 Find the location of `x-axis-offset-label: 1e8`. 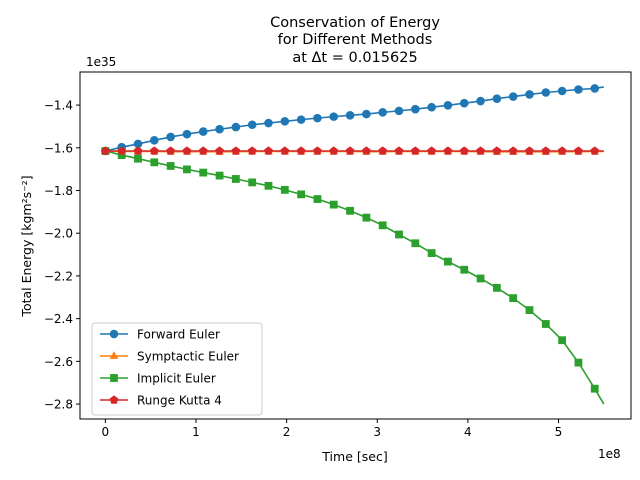

x-axis-offset-label: 1e8 is located at coordinates (609, 454).